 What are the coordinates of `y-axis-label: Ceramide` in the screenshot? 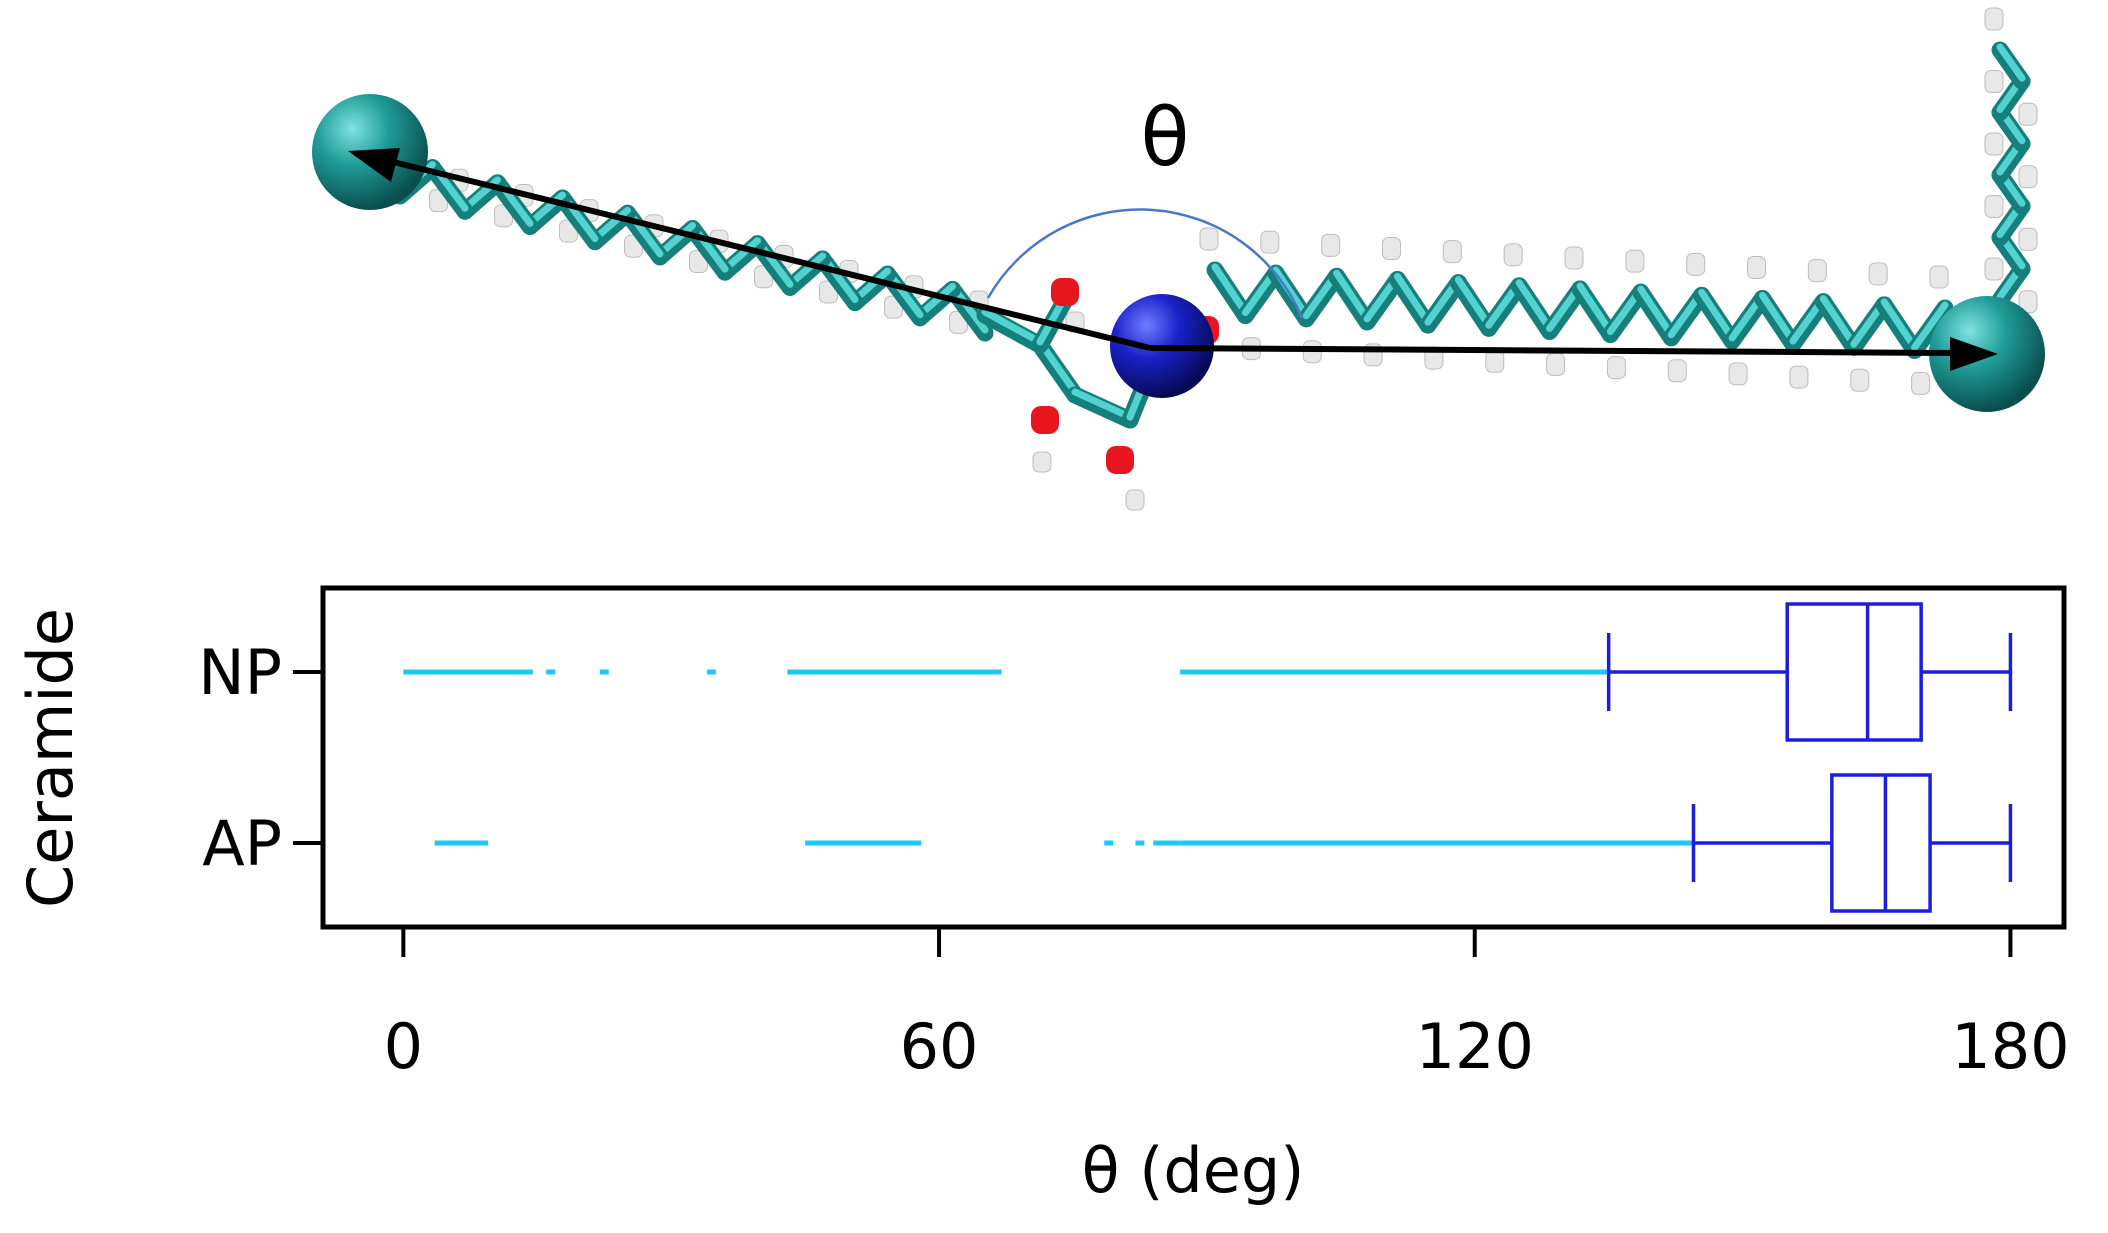 It's located at (50, 758).